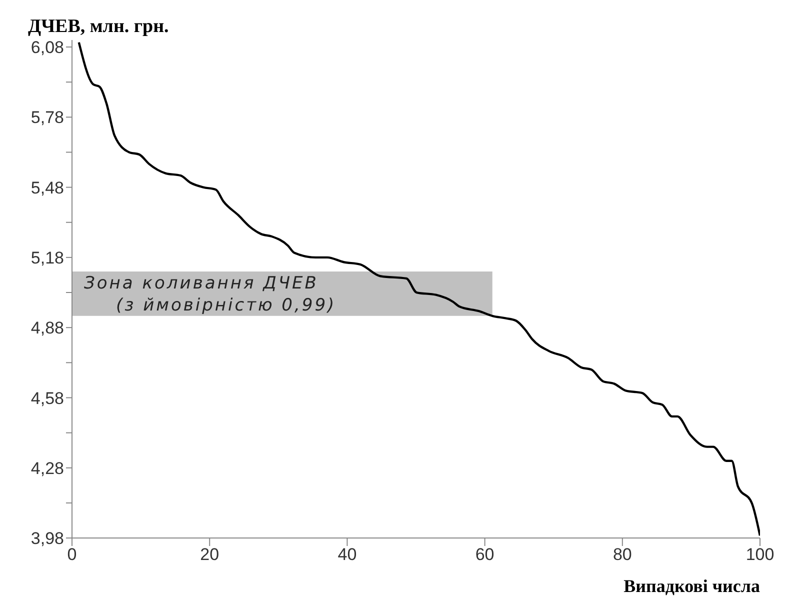 The width and height of the screenshot is (786, 610). Describe the element at coordinates (47, 48) in the screenshot. I see `y-tick-label: 6,08` at that location.